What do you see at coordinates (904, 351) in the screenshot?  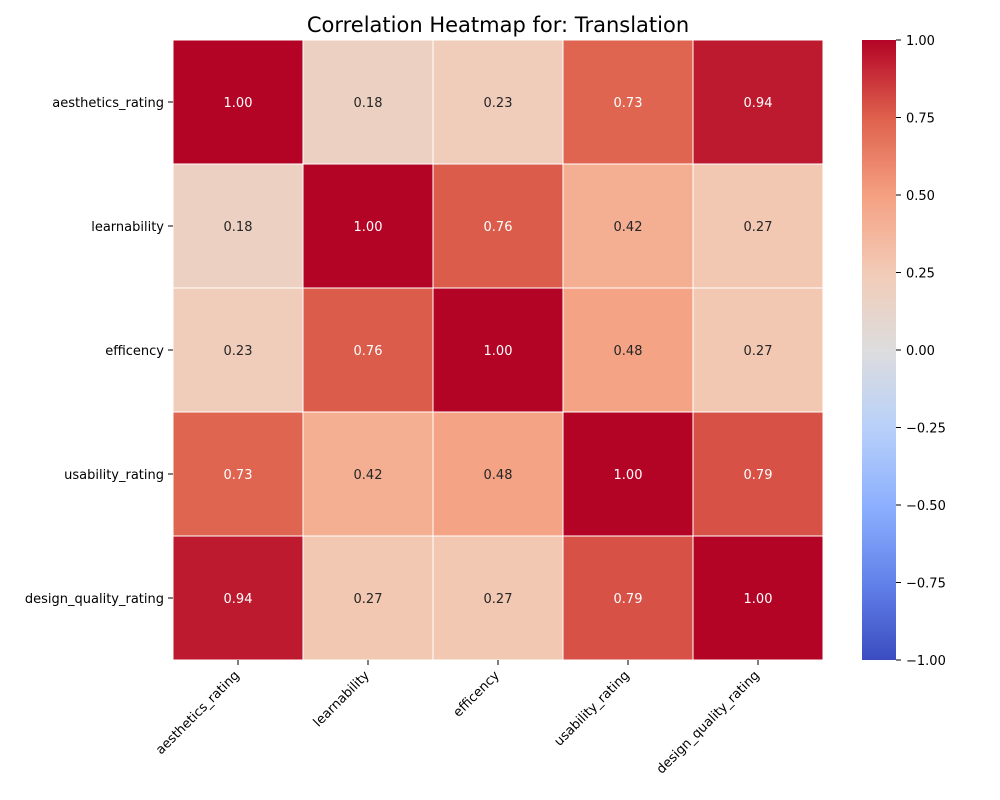 I see `colorbar: 1.00 0.75 0.50 0.25 0.00 −0.25 −0.50 −0.75 −1.00` at bounding box center [904, 351].